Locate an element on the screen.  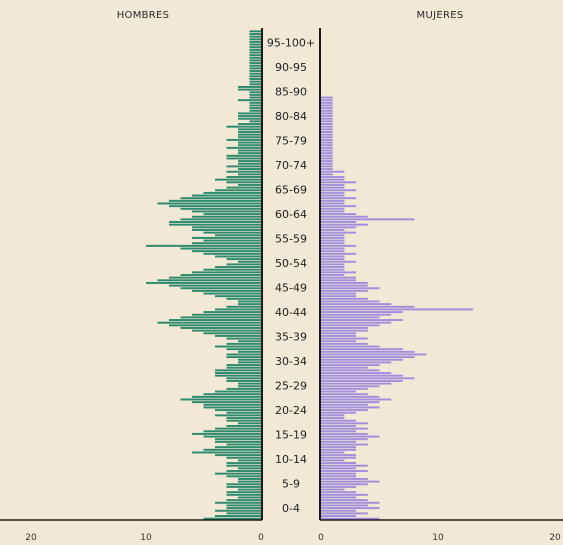
age-label-50-54: 50-54 is located at coordinates (291, 263).